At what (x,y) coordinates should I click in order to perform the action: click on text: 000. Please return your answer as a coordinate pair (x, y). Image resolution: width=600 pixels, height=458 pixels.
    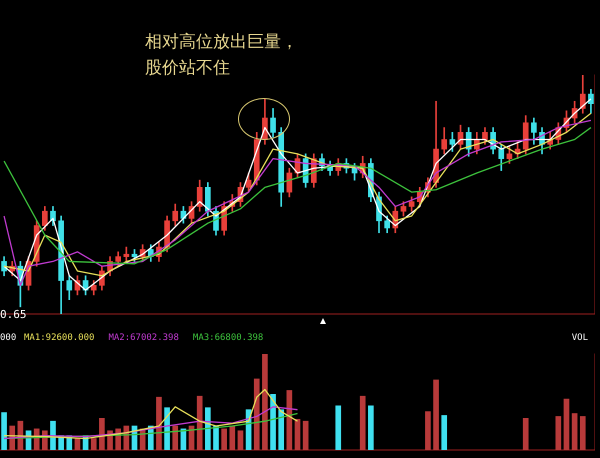
    Looking at the image, I should click on (8, 338).